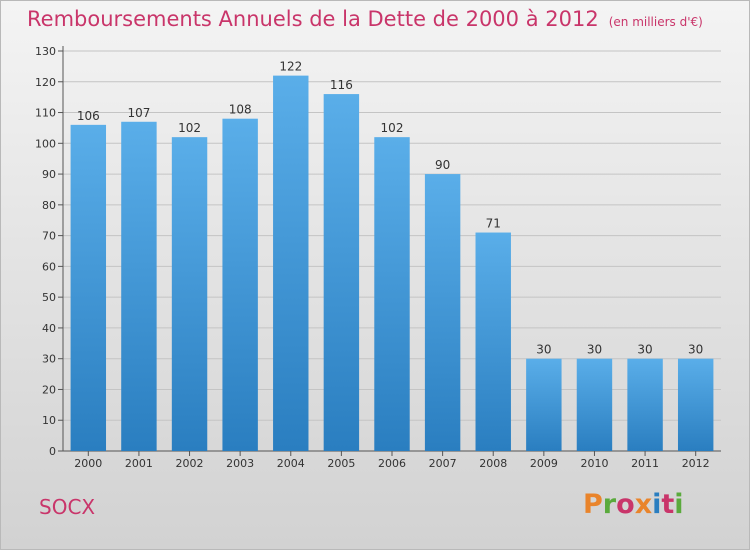  I want to click on y-tick-label: 130, so click(45, 51).